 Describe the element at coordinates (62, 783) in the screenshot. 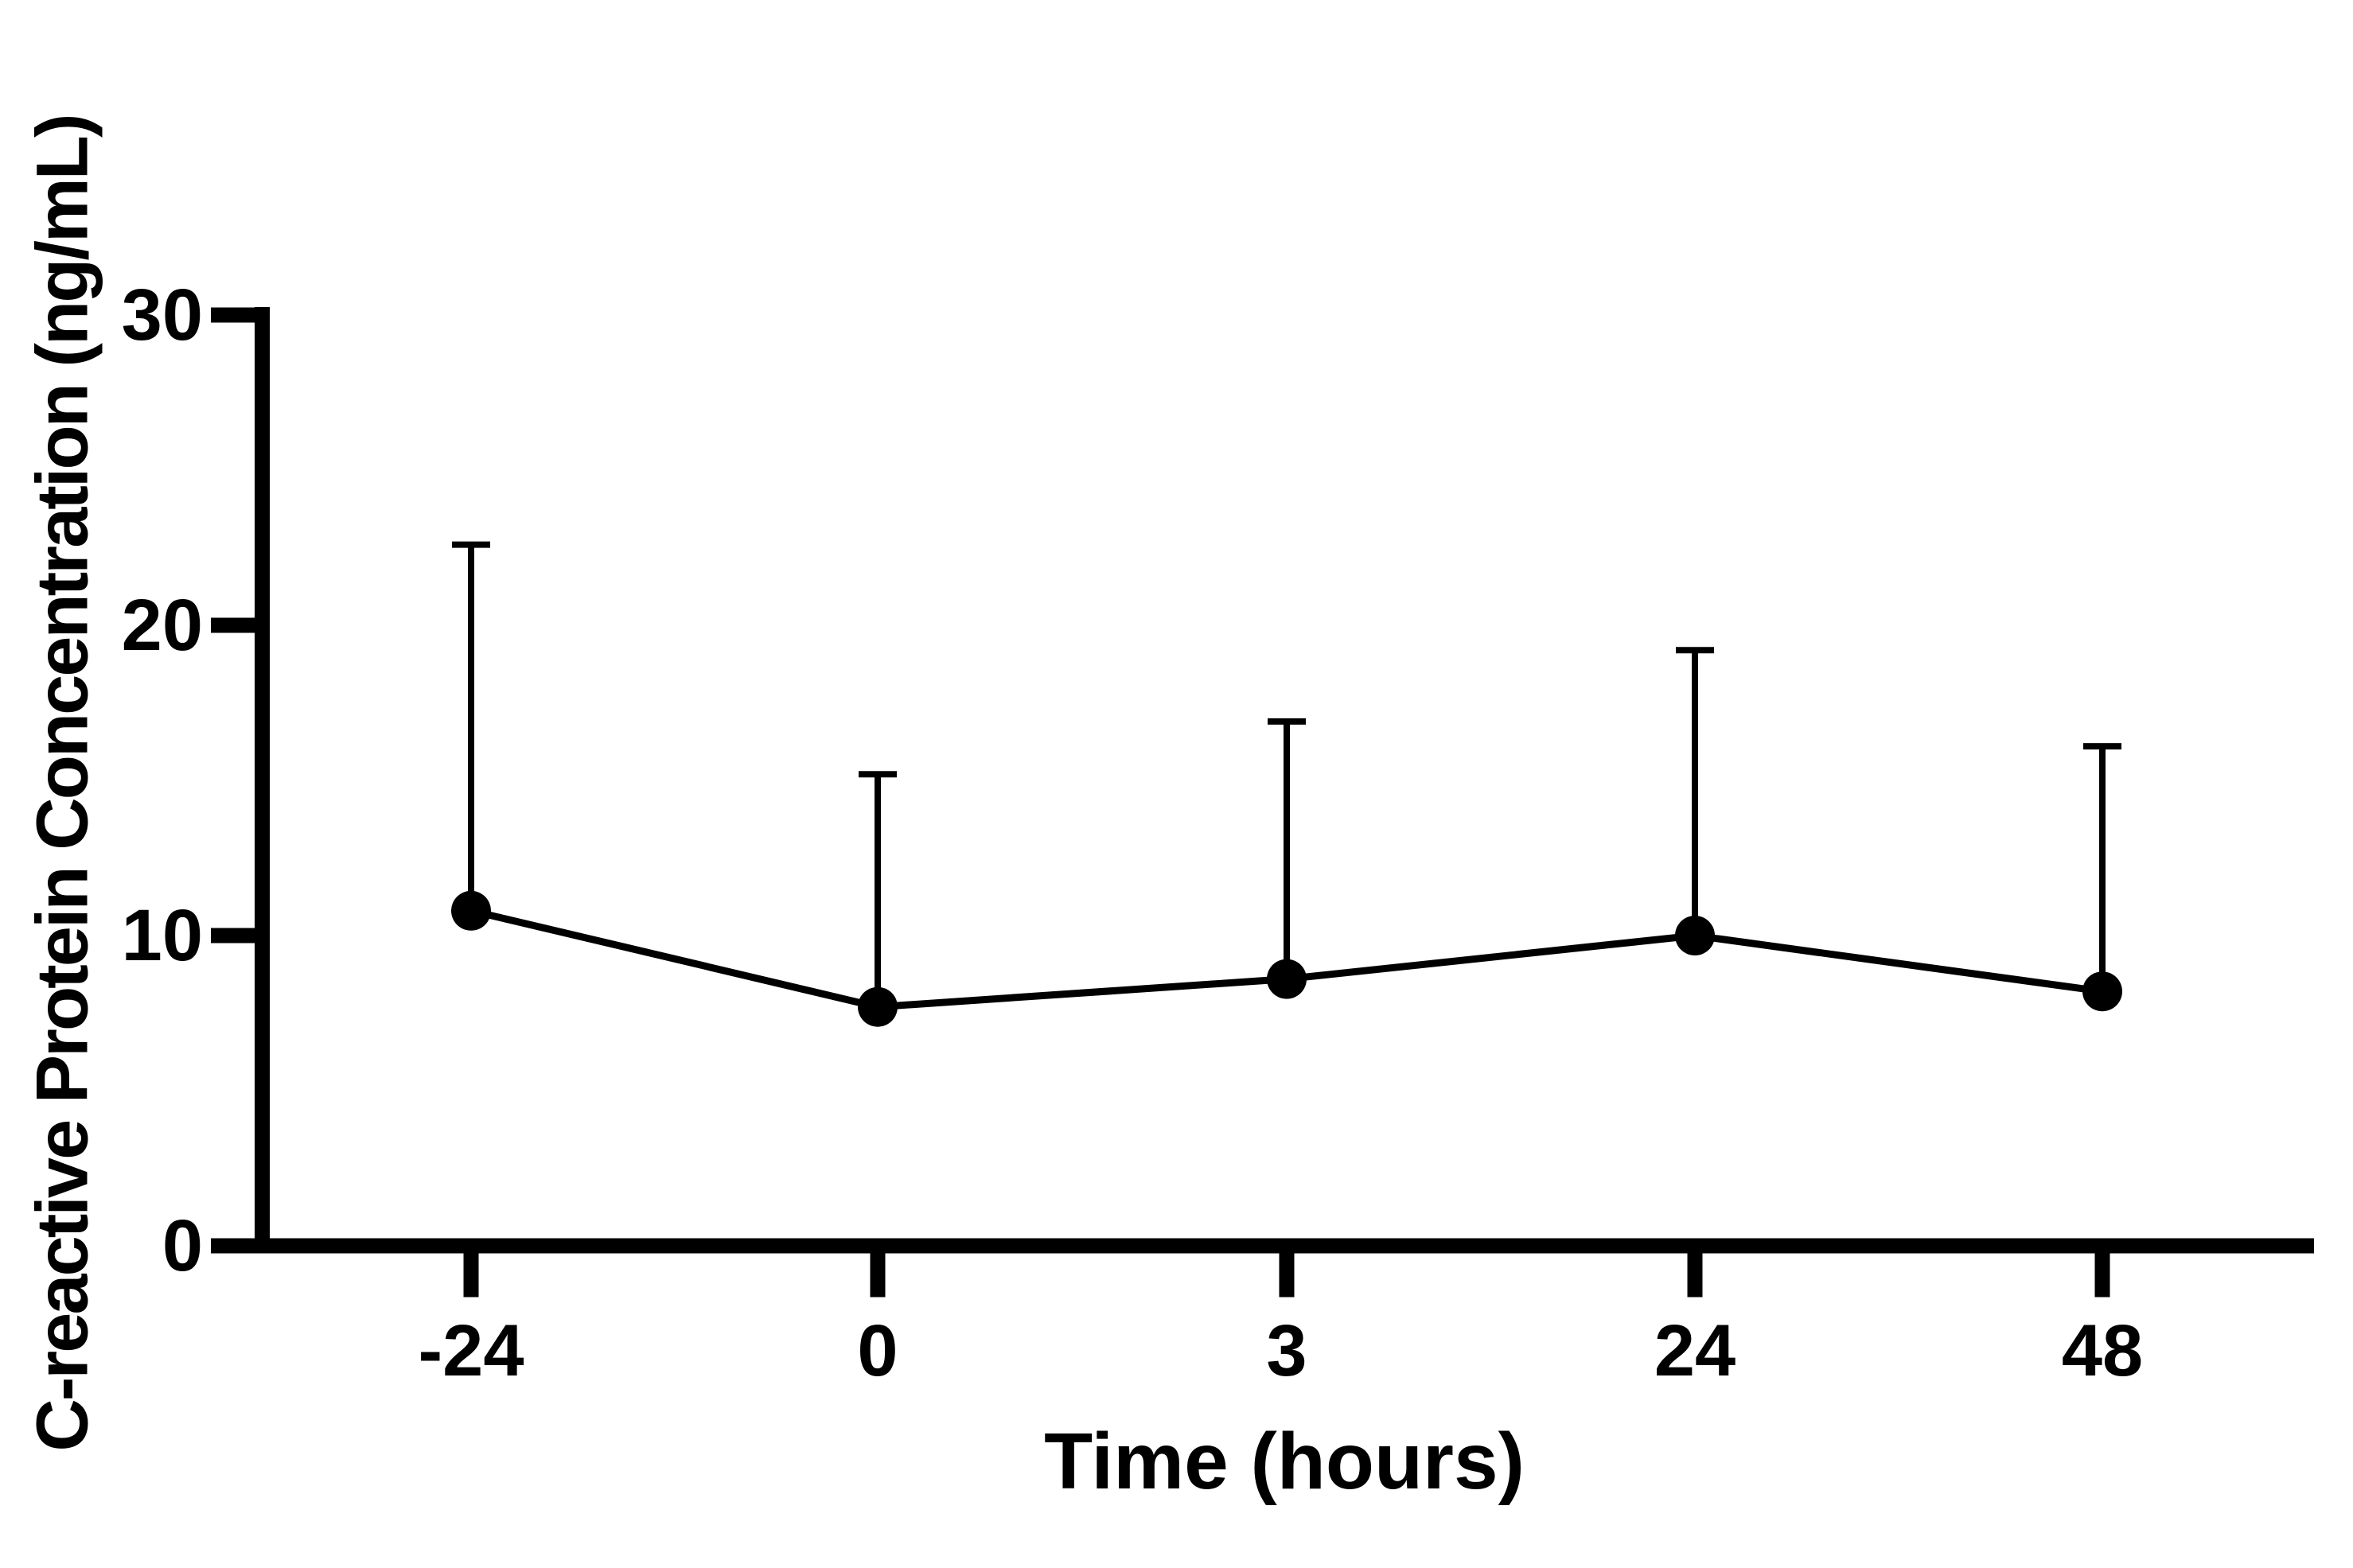

I see `y-axis-title: C-reactive Protein Concentration (ng/mL)` at that location.